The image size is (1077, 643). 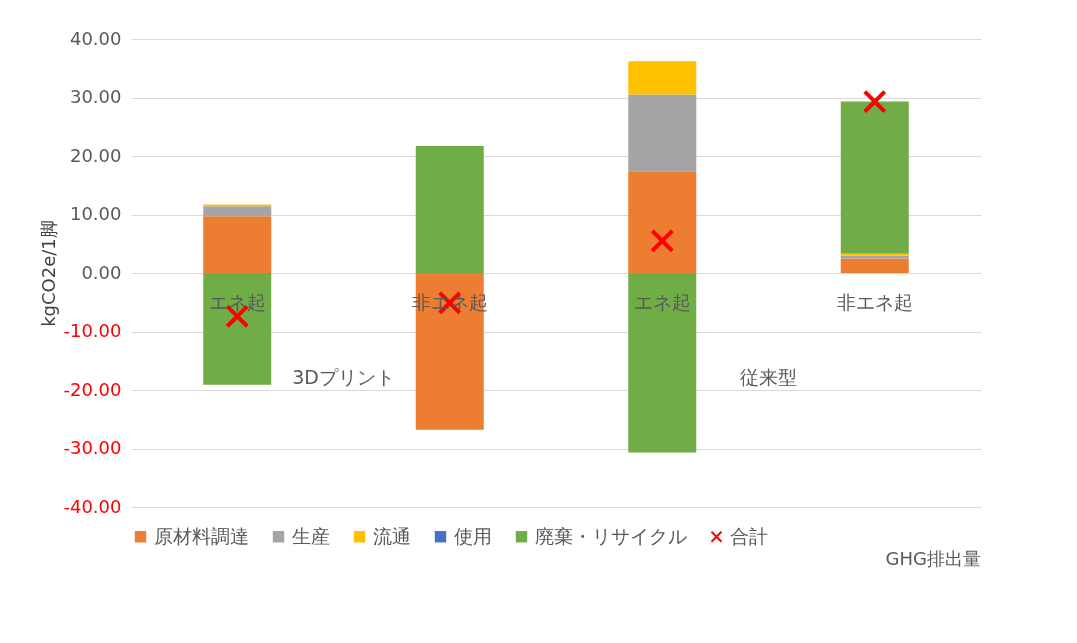 What do you see at coordinates (92, 389) in the screenshot?
I see `y-tick-label: -20.00` at bounding box center [92, 389].